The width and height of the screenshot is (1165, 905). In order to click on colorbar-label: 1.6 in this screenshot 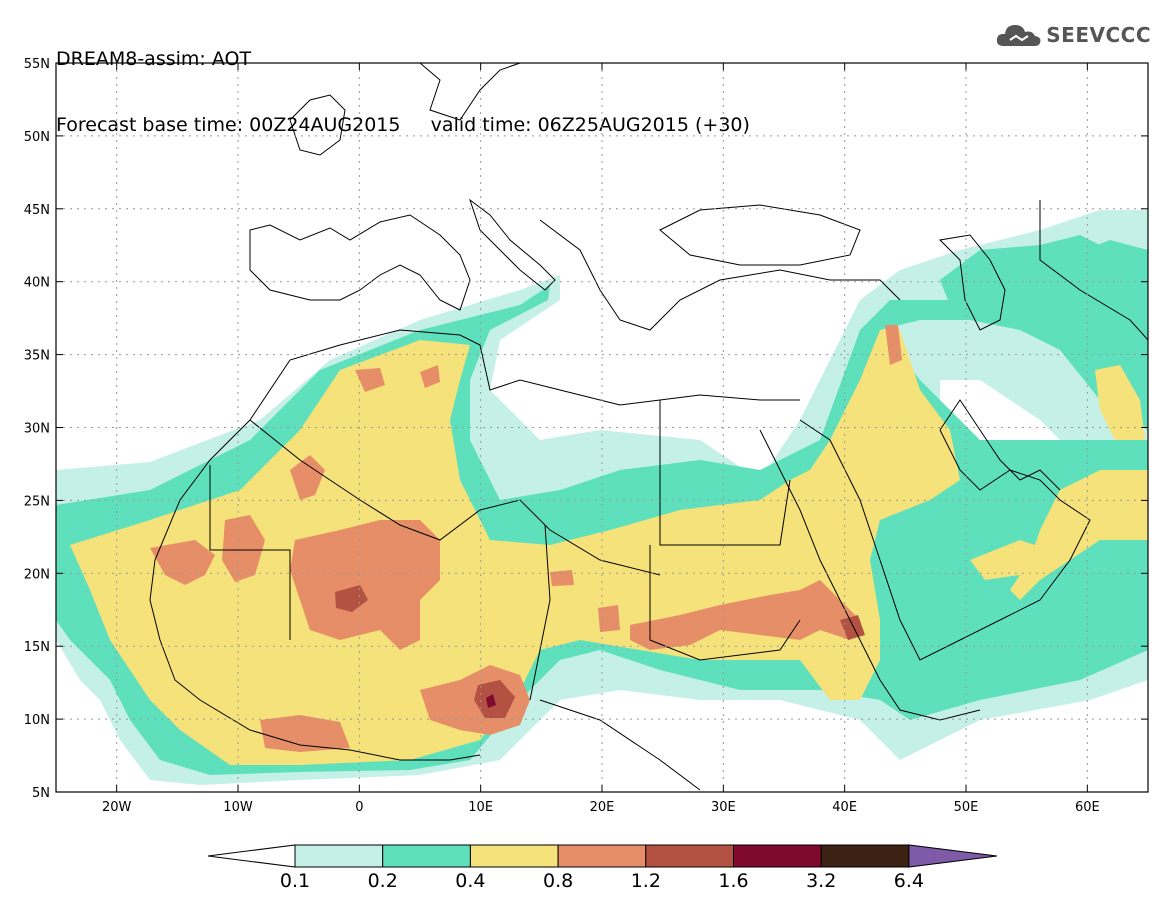, I will do `click(733, 881)`.